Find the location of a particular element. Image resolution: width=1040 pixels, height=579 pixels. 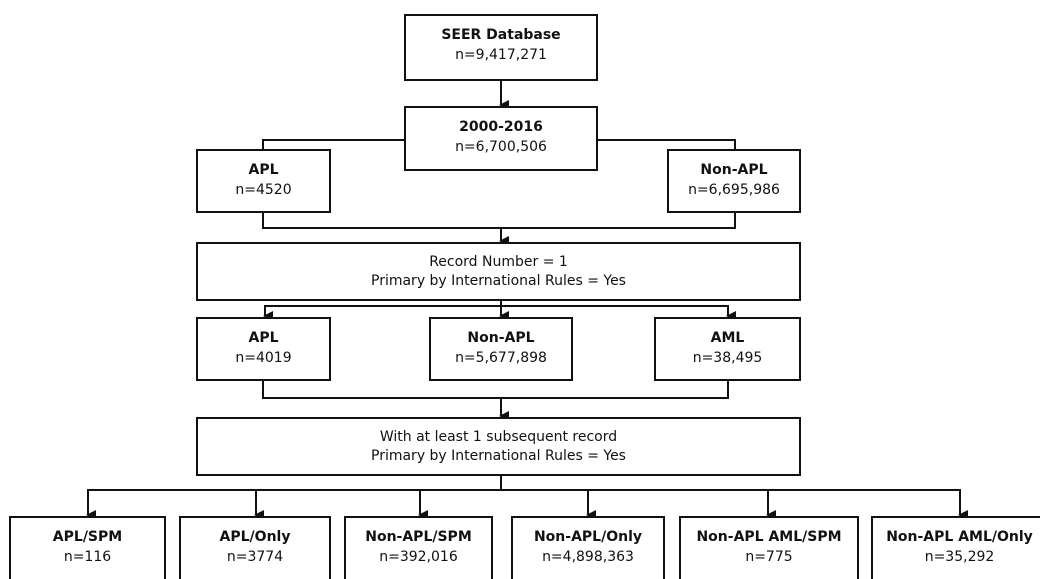

box-count: n=6,695,986 is located at coordinates (734, 190).